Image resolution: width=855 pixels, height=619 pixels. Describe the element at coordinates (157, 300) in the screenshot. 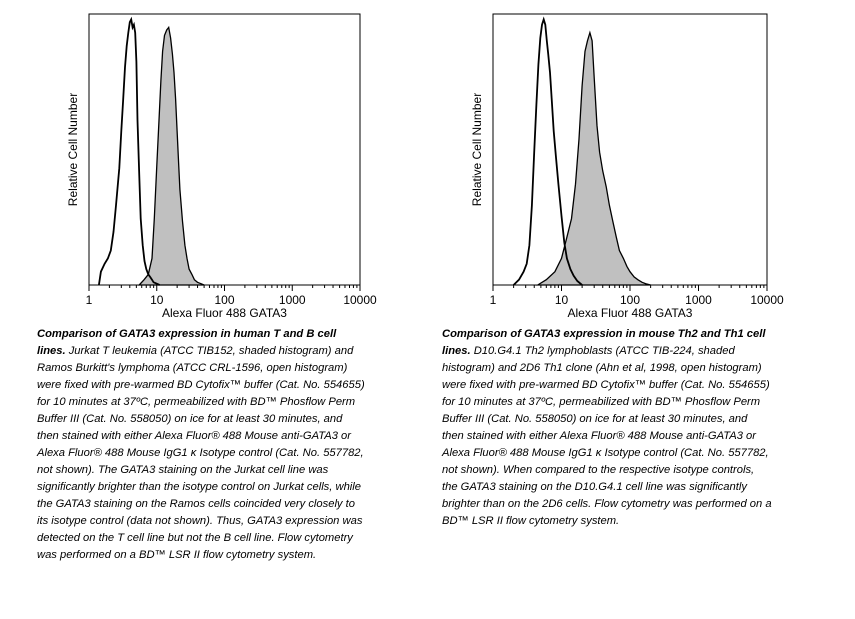

I see `left-x-tick-label: 10` at that location.